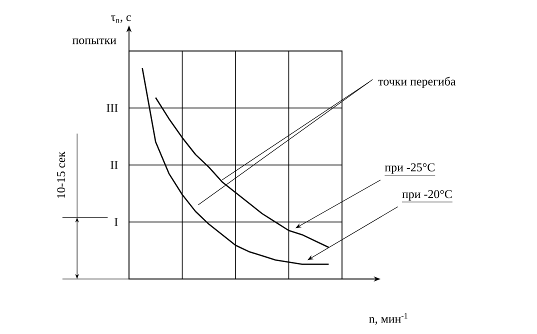 Image resolution: width=537 pixels, height=334 pixels. What do you see at coordinates (61, 175) in the screenshot?
I see `text: 10-15 сек` at bounding box center [61, 175].